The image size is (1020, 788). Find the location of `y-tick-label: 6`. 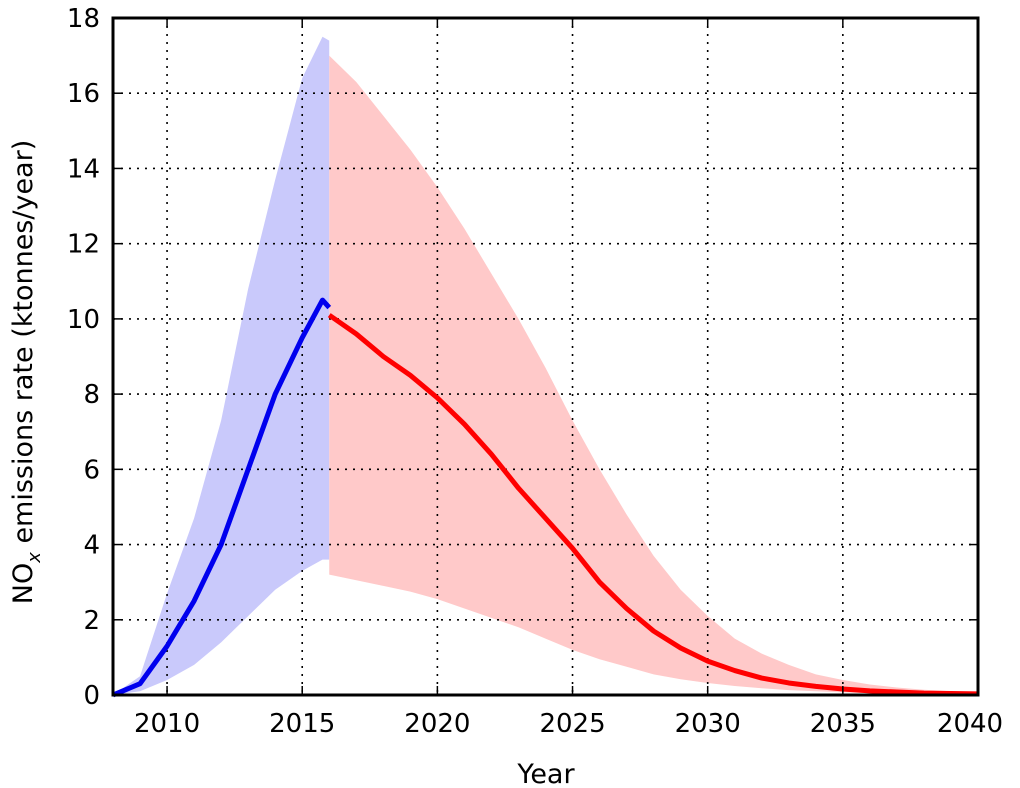

y-tick-label: 6 is located at coordinates (91, 470).